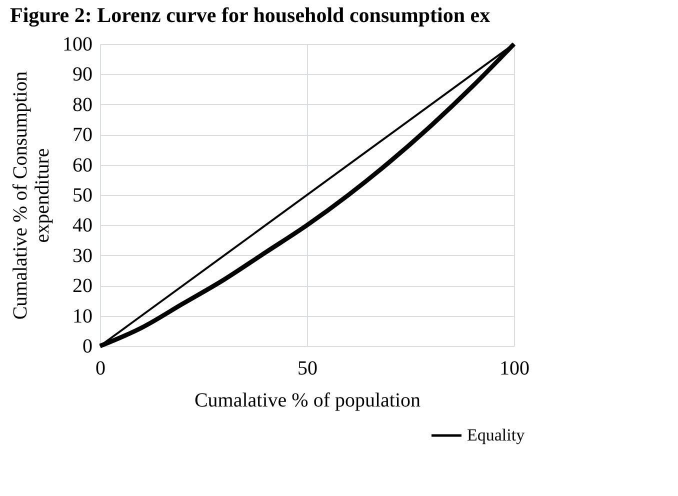 This screenshot has height=496, width=678. What do you see at coordinates (82, 316) in the screenshot?
I see `y-tick-label: 10` at bounding box center [82, 316].